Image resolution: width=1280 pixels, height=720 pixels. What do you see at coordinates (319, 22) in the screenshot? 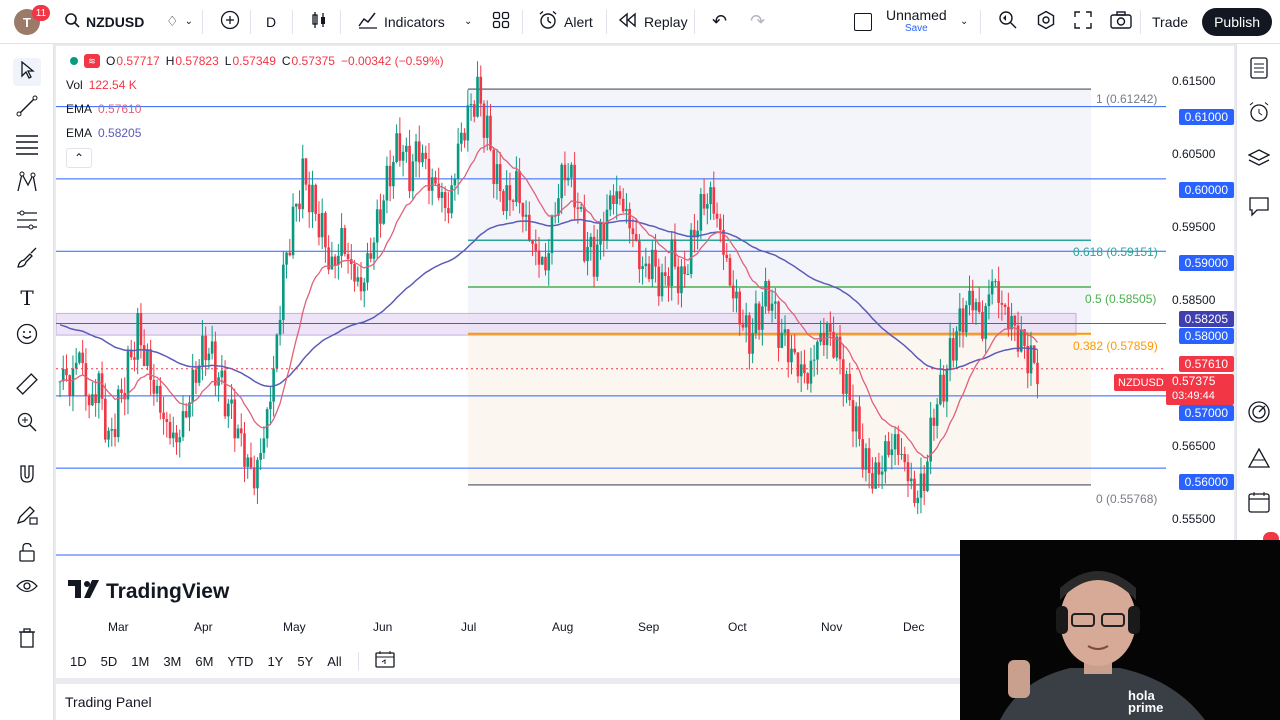
I see `chart-type-button` at bounding box center [319, 22].